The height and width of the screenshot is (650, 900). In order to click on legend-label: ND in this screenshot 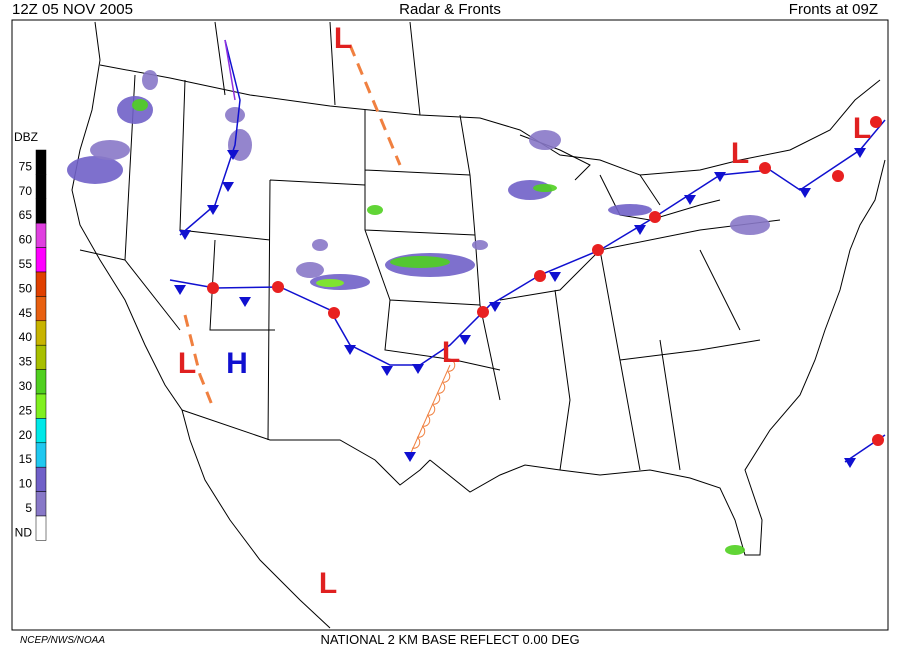, I will do `click(24, 532)`.